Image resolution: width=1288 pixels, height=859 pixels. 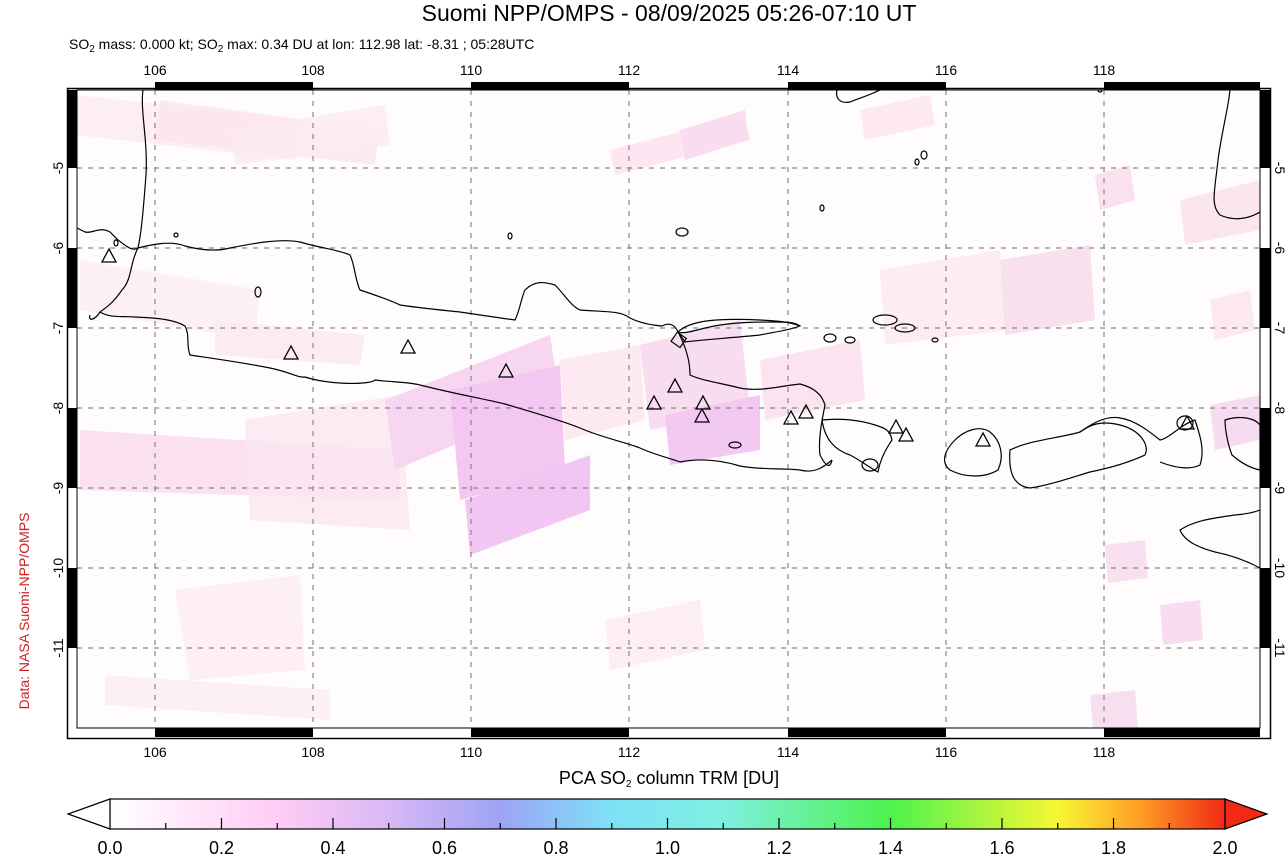 What do you see at coordinates (1280, 248) in the screenshot?
I see `lat-tick-right: -6` at bounding box center [1280, 248].